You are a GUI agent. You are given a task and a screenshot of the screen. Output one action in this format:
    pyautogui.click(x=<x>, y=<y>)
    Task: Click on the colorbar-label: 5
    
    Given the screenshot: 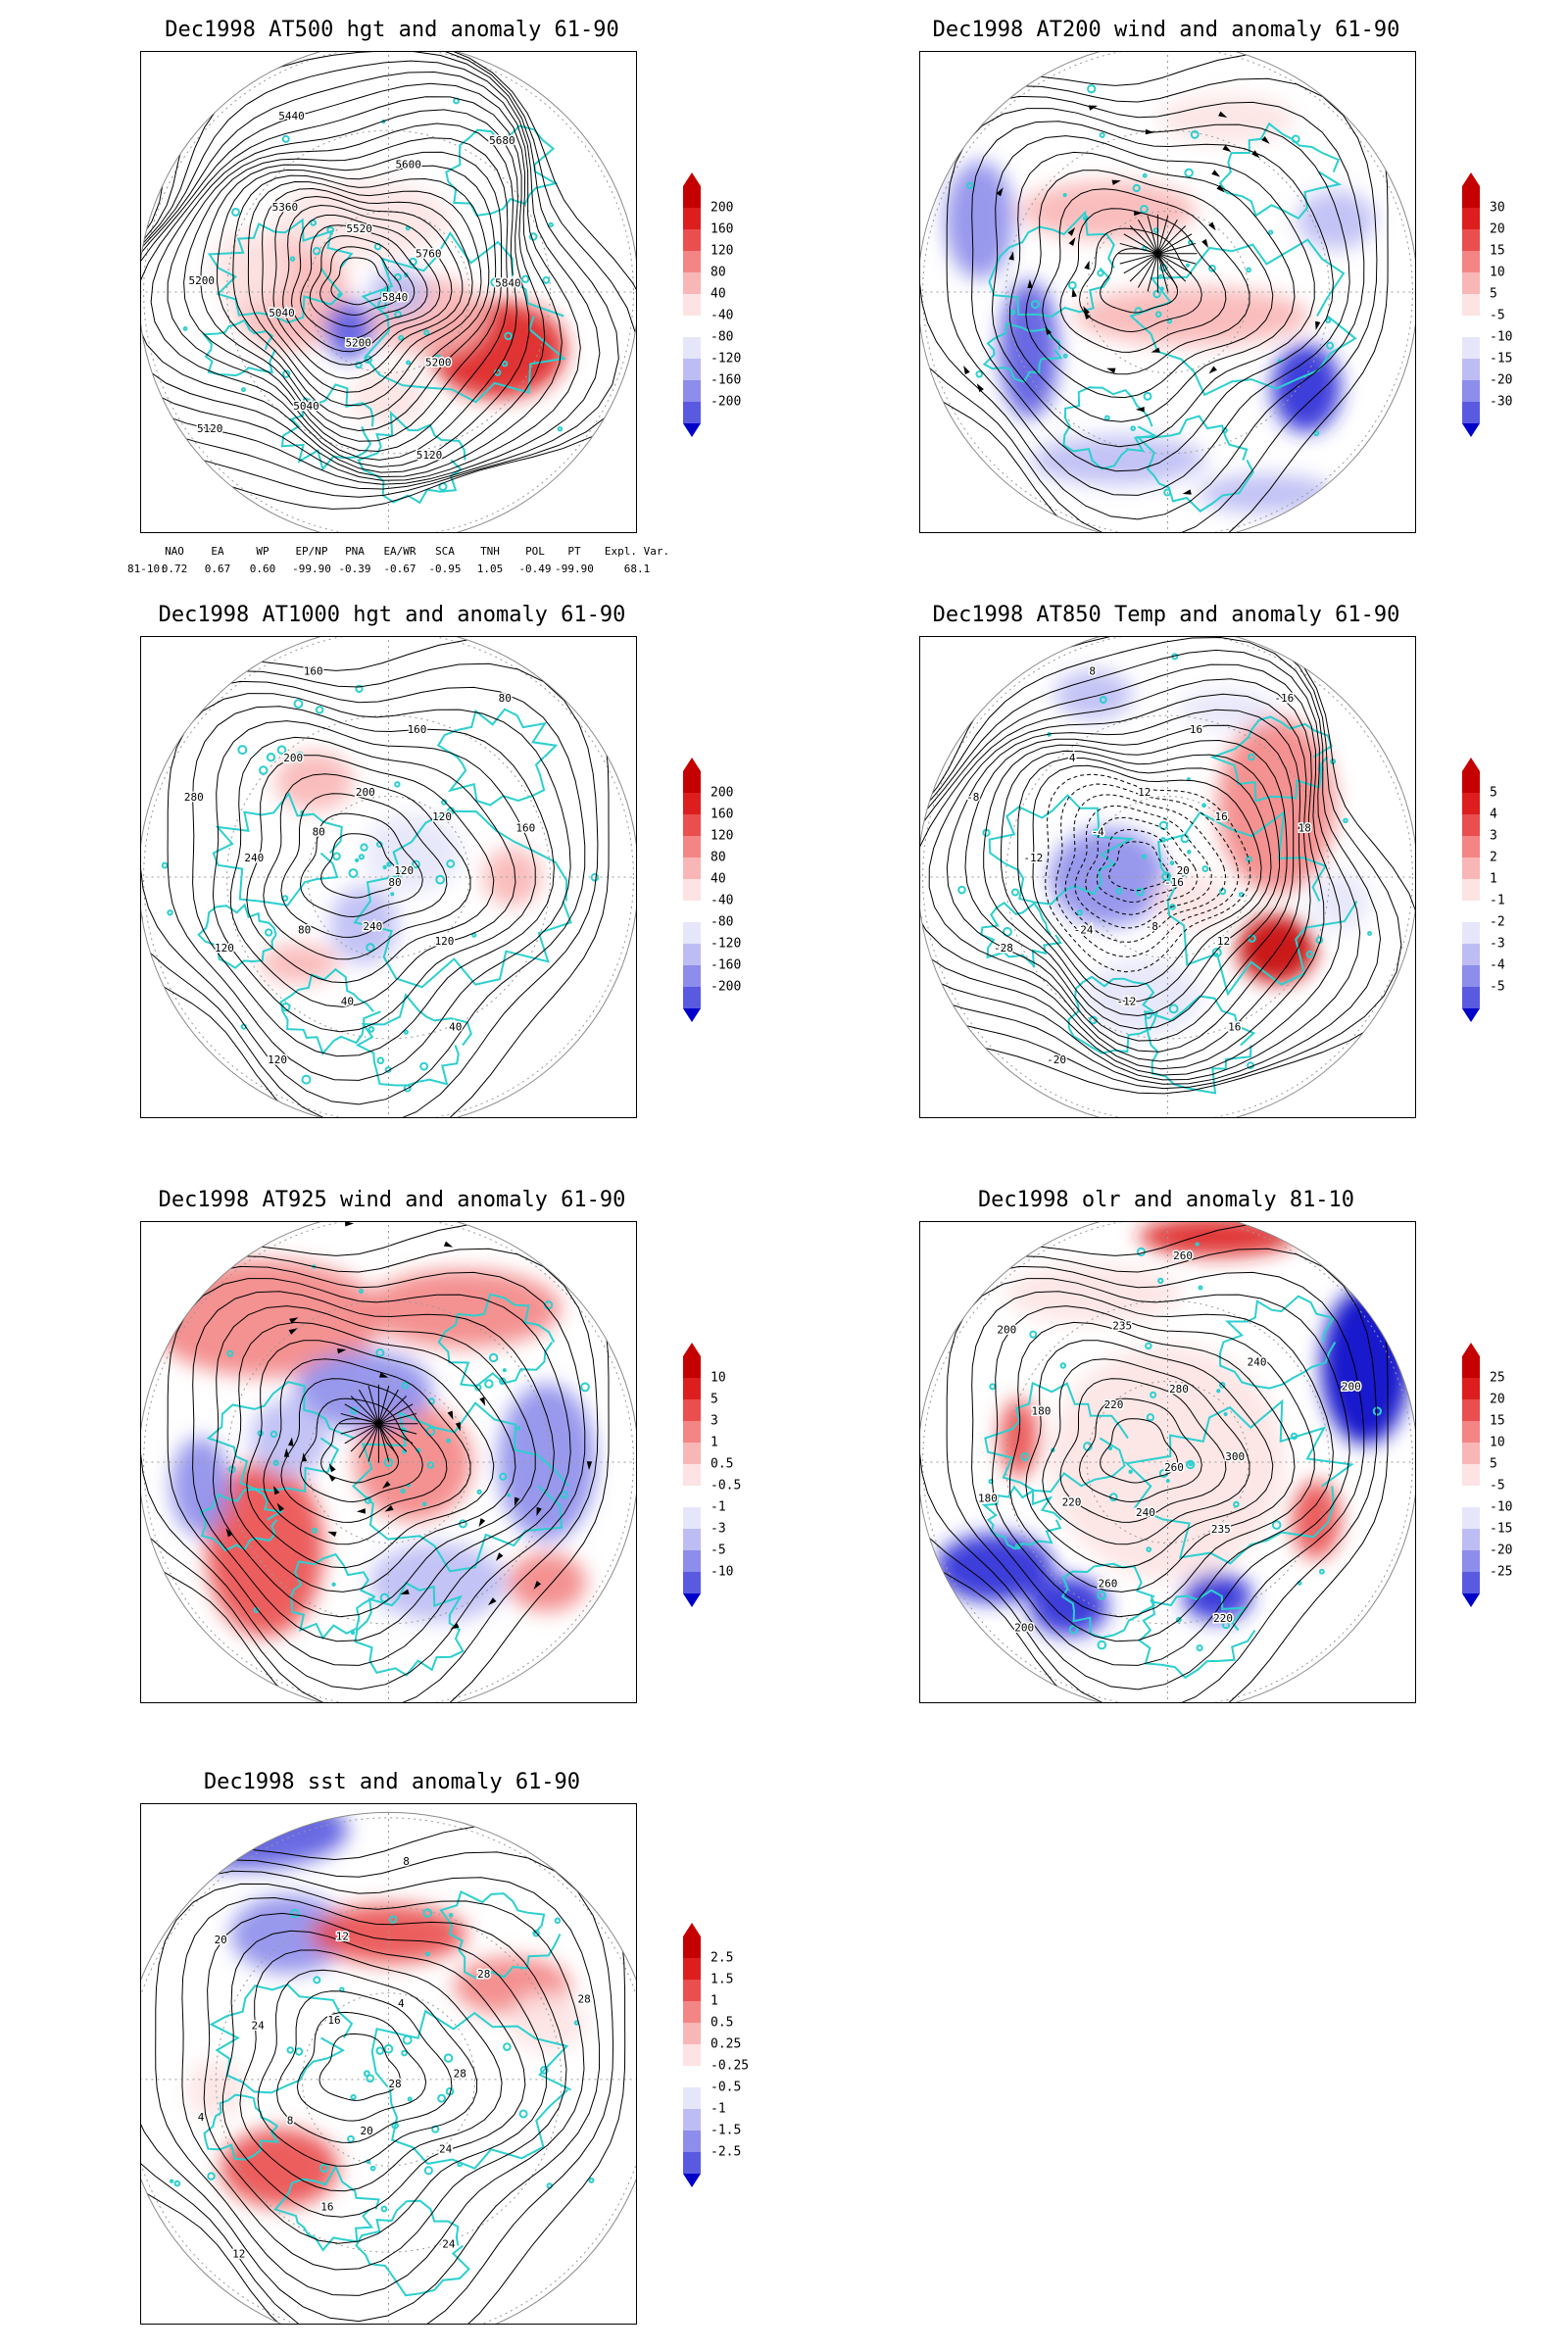 What is the action you would take?
    pyautogui.click(x=1493, y=1464)
    